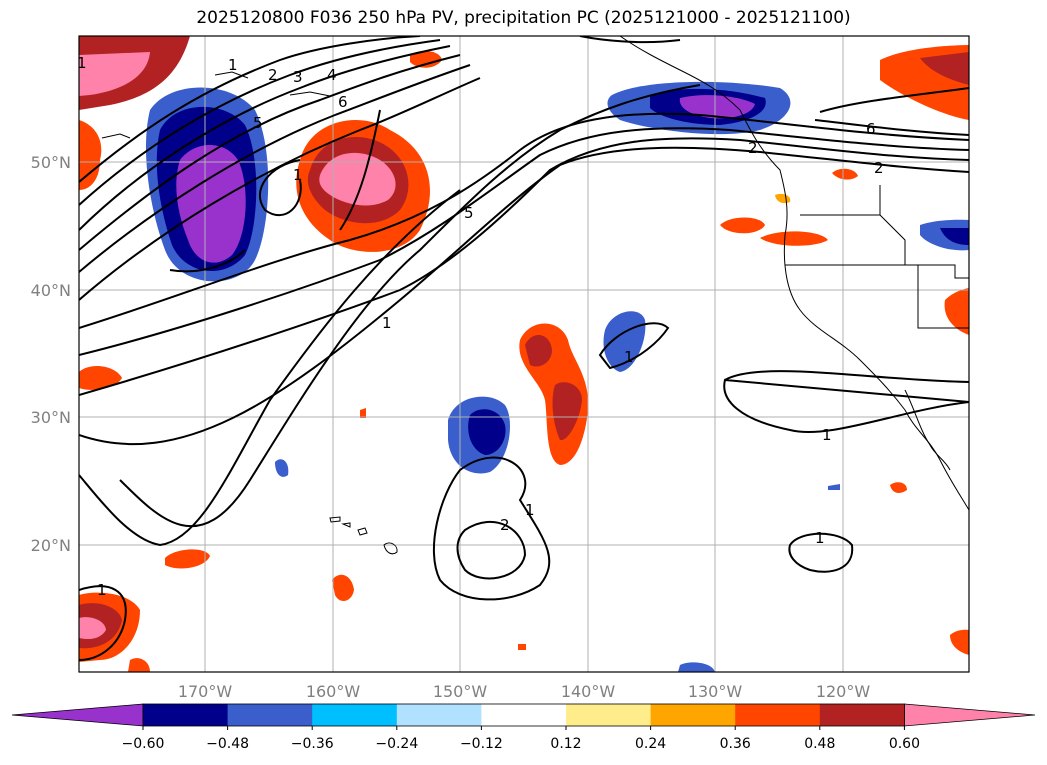 The height and width of the screenshot is (765, 1047). What do you see at coordinates (51, 417) in the screenshot?
I see `lat-label-30n: 30°N` at bounding box center [51, 417].